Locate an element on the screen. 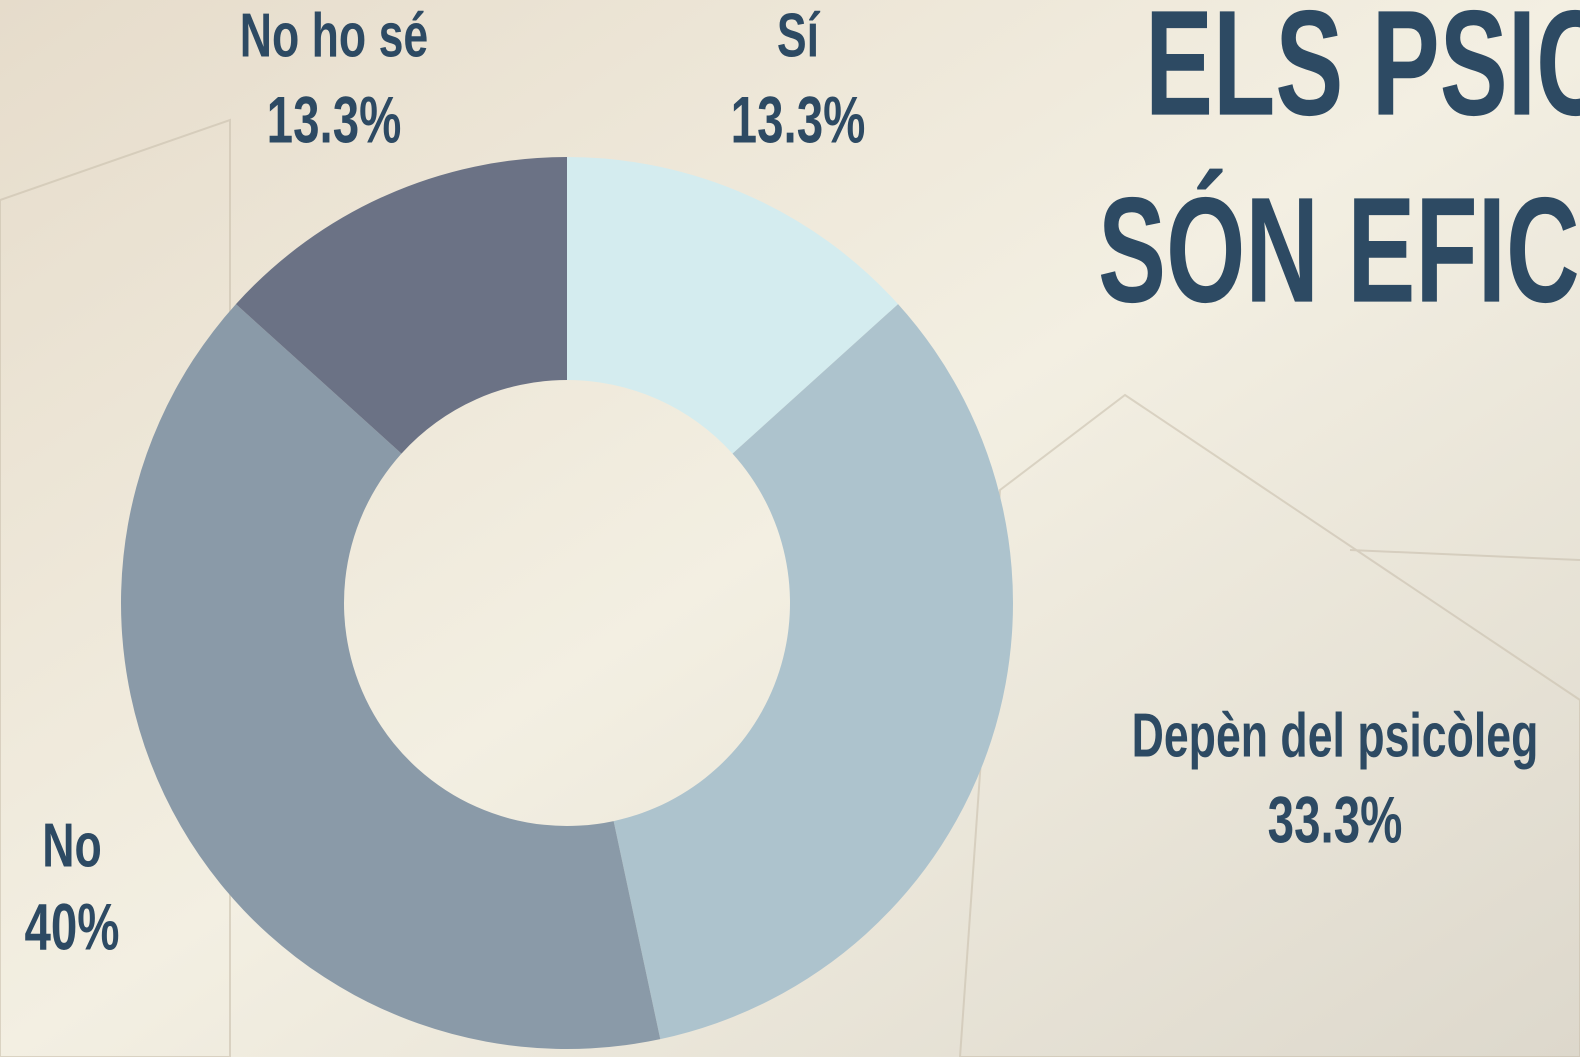 Image resolution: width=1580 pixels, height=1057 pixels. slice-label: Sí is located at coordinates (799, 35).